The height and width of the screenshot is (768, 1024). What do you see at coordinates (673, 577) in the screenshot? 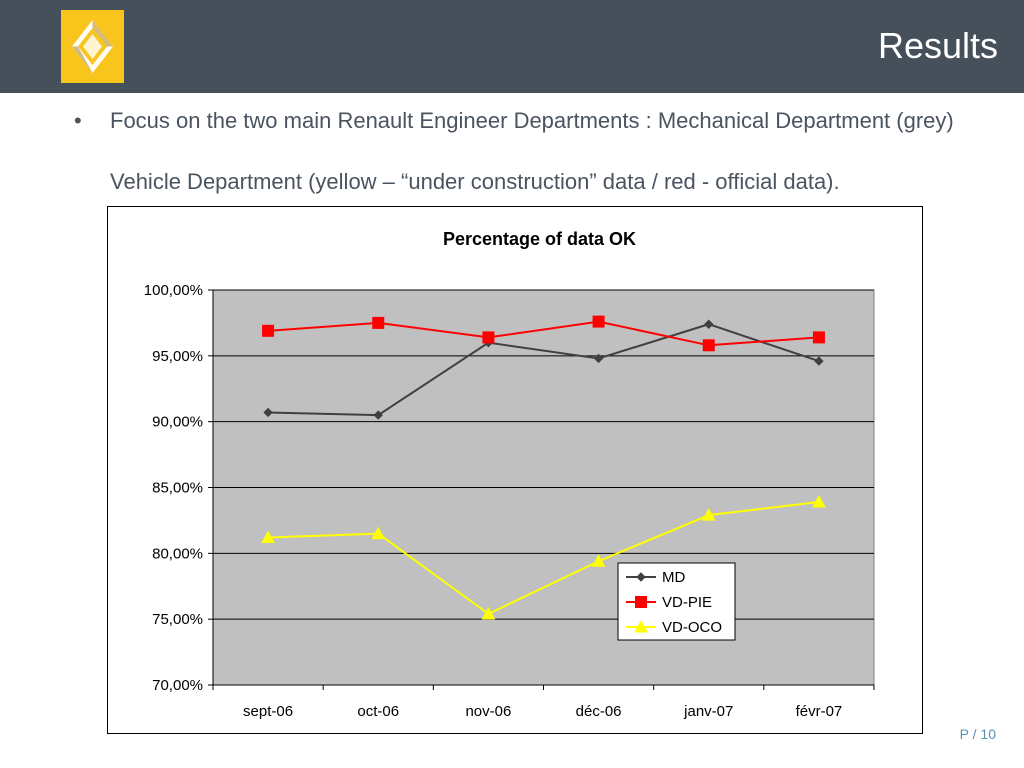
I see `legend-label-md: MD` at bounding box center [673, 577].